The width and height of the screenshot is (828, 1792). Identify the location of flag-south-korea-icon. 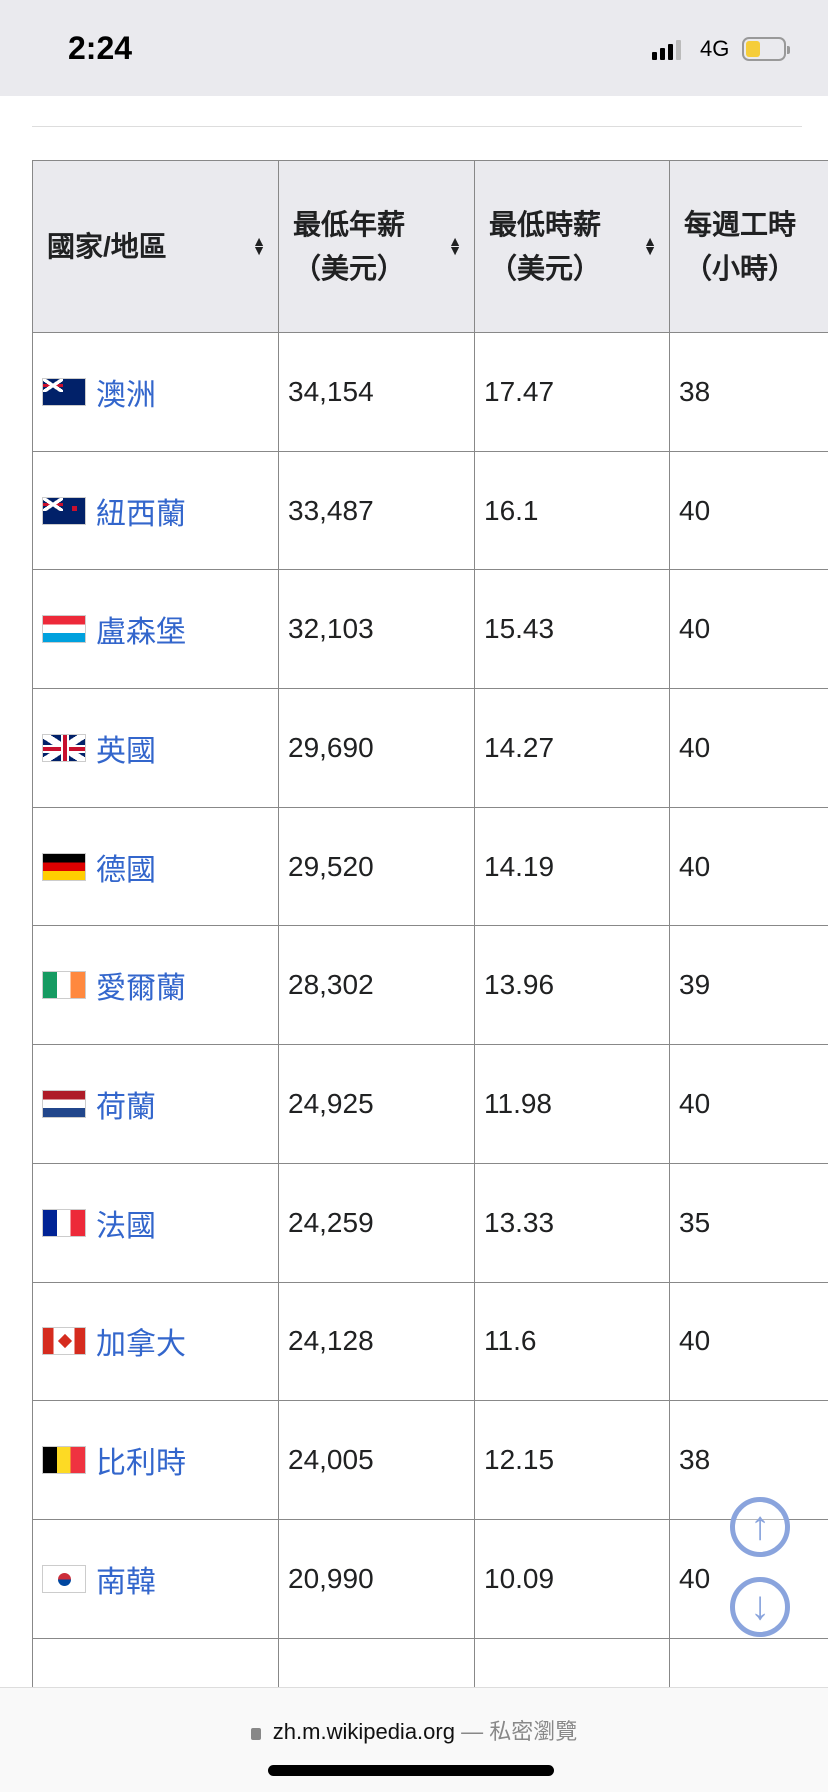
(64, 1578).